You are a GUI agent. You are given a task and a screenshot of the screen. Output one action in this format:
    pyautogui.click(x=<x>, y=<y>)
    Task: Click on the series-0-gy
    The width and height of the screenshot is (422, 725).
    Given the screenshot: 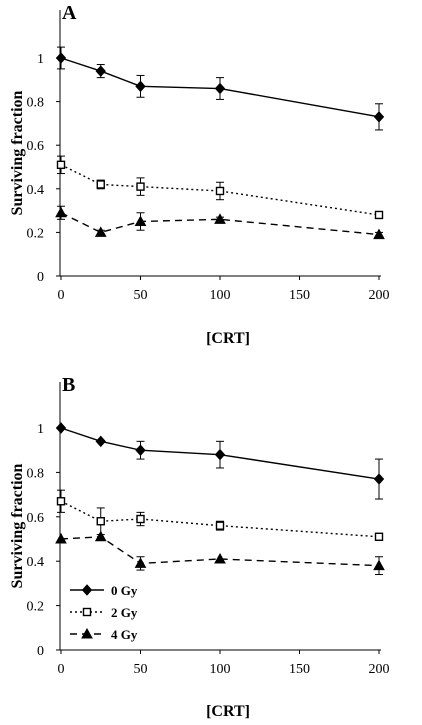 What is the action you would take?
    pyautogui.click(x=220, y=461)
    